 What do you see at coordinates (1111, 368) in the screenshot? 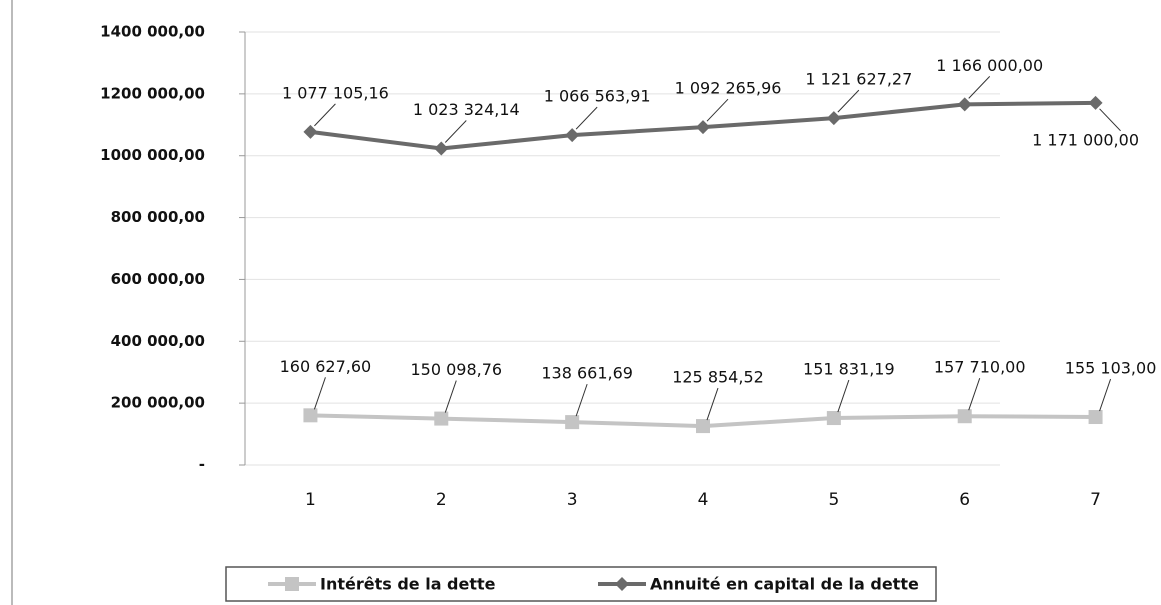
I see `data-label: 155 103,00` at bounding box center [1111, 368].